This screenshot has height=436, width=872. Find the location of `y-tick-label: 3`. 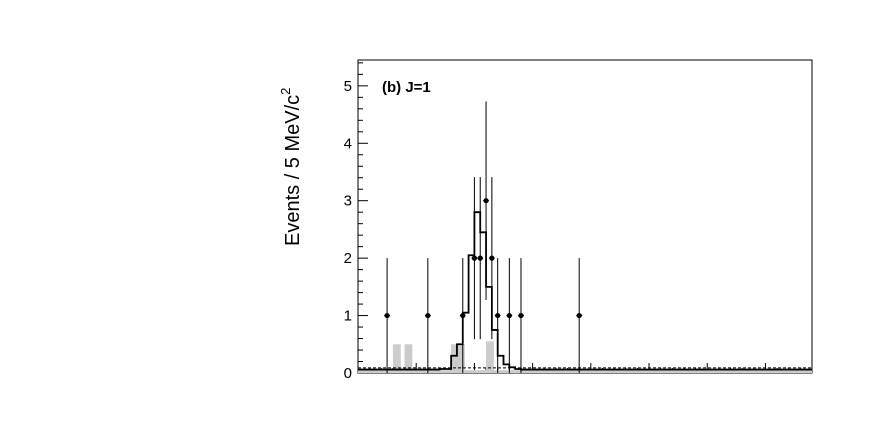

y-tick-label: 3 is located at coordinates (348, 201).